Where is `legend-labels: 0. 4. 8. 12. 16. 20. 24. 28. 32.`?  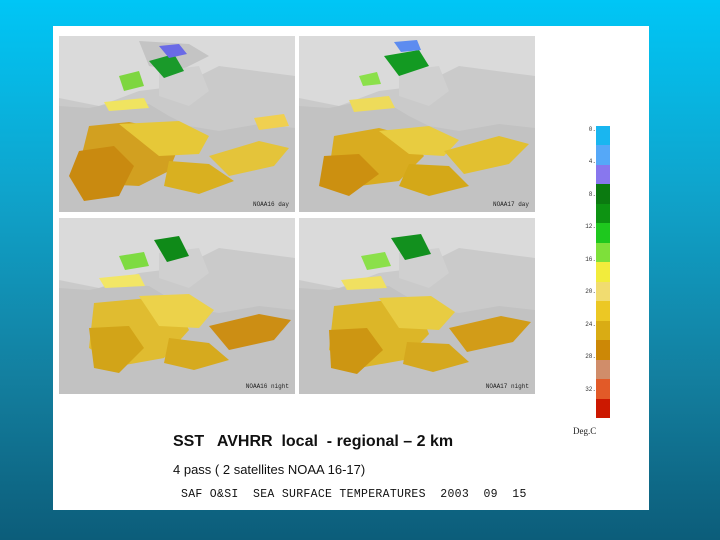
legend-labels: 0. 4. 8. 12. 16. 20. 24. 28. 32. is located at coordinates (585, 272).